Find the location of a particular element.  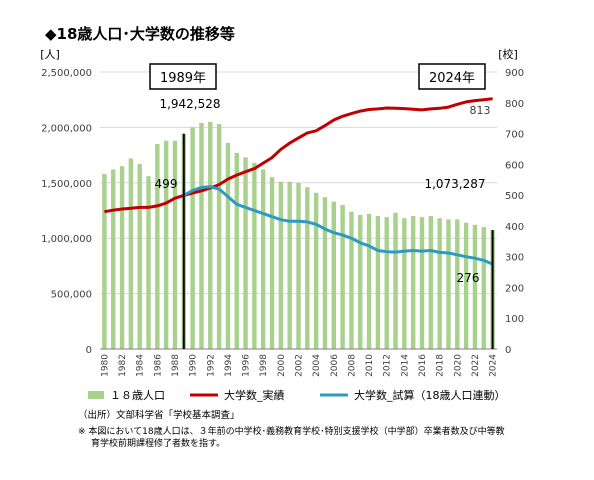

footnote-line-2: 育学校前期課程修了者数を指す。 is located at coordinates (158, 443).